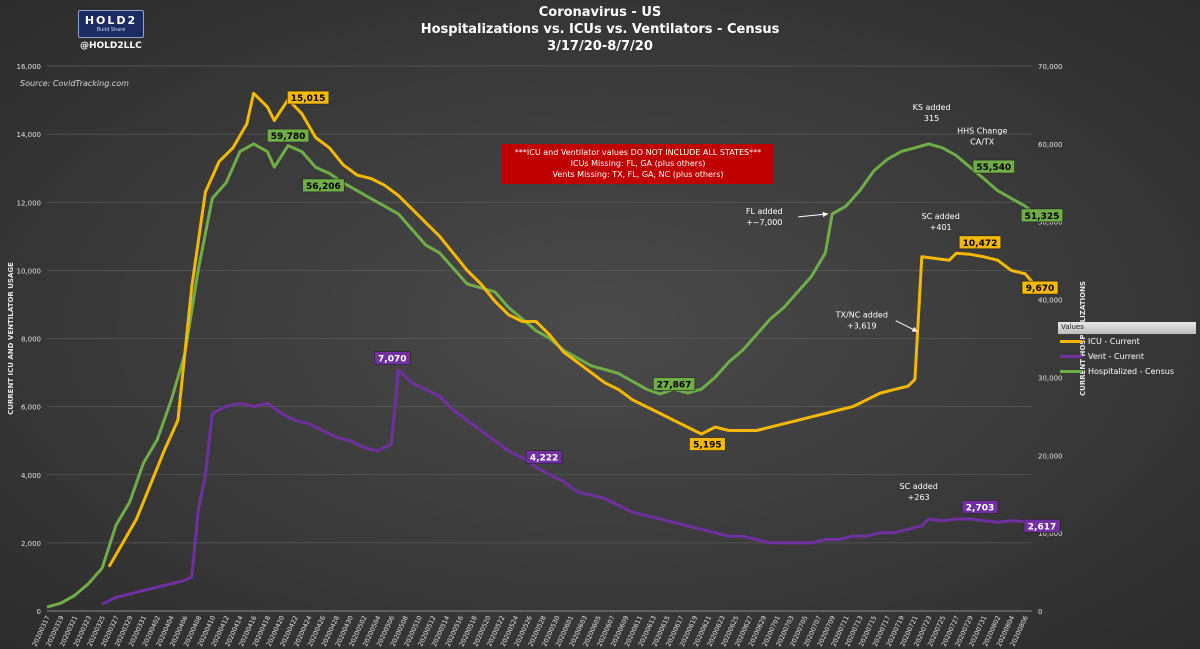  I want to click on data-label-text: 15,015, so click(308, 99).